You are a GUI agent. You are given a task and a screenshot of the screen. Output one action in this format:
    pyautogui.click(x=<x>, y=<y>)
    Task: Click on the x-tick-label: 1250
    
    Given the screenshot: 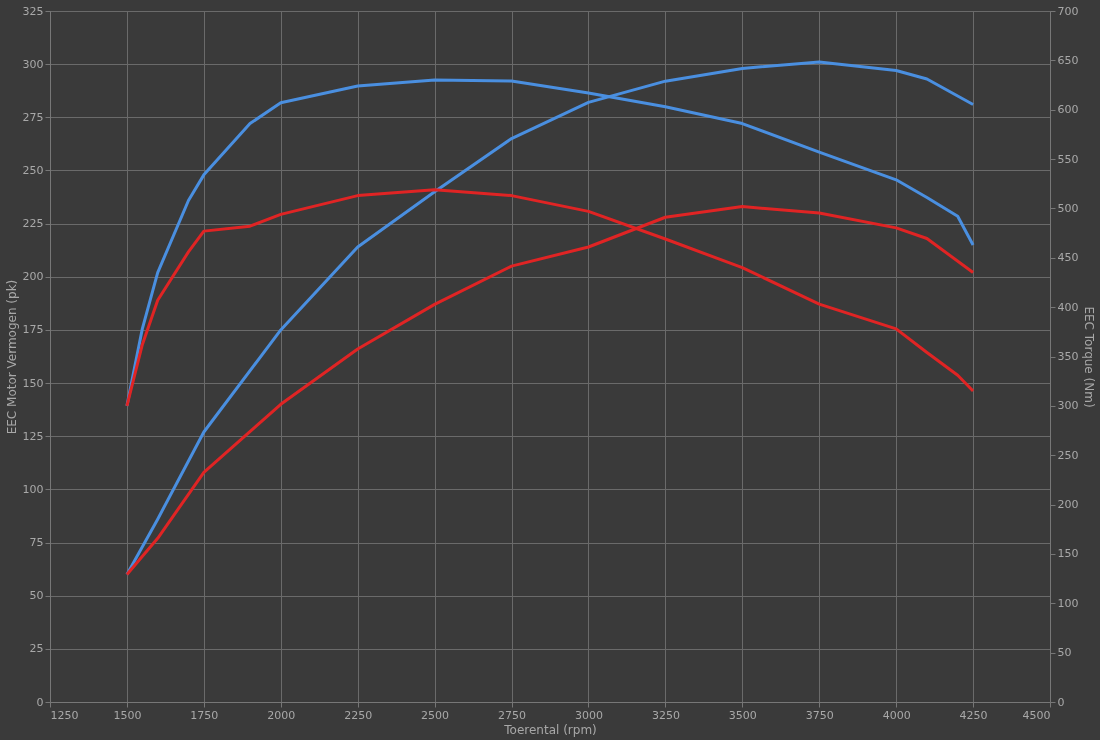 What is the action you would take?
    pyautogui.click(x=64, y=715)
    